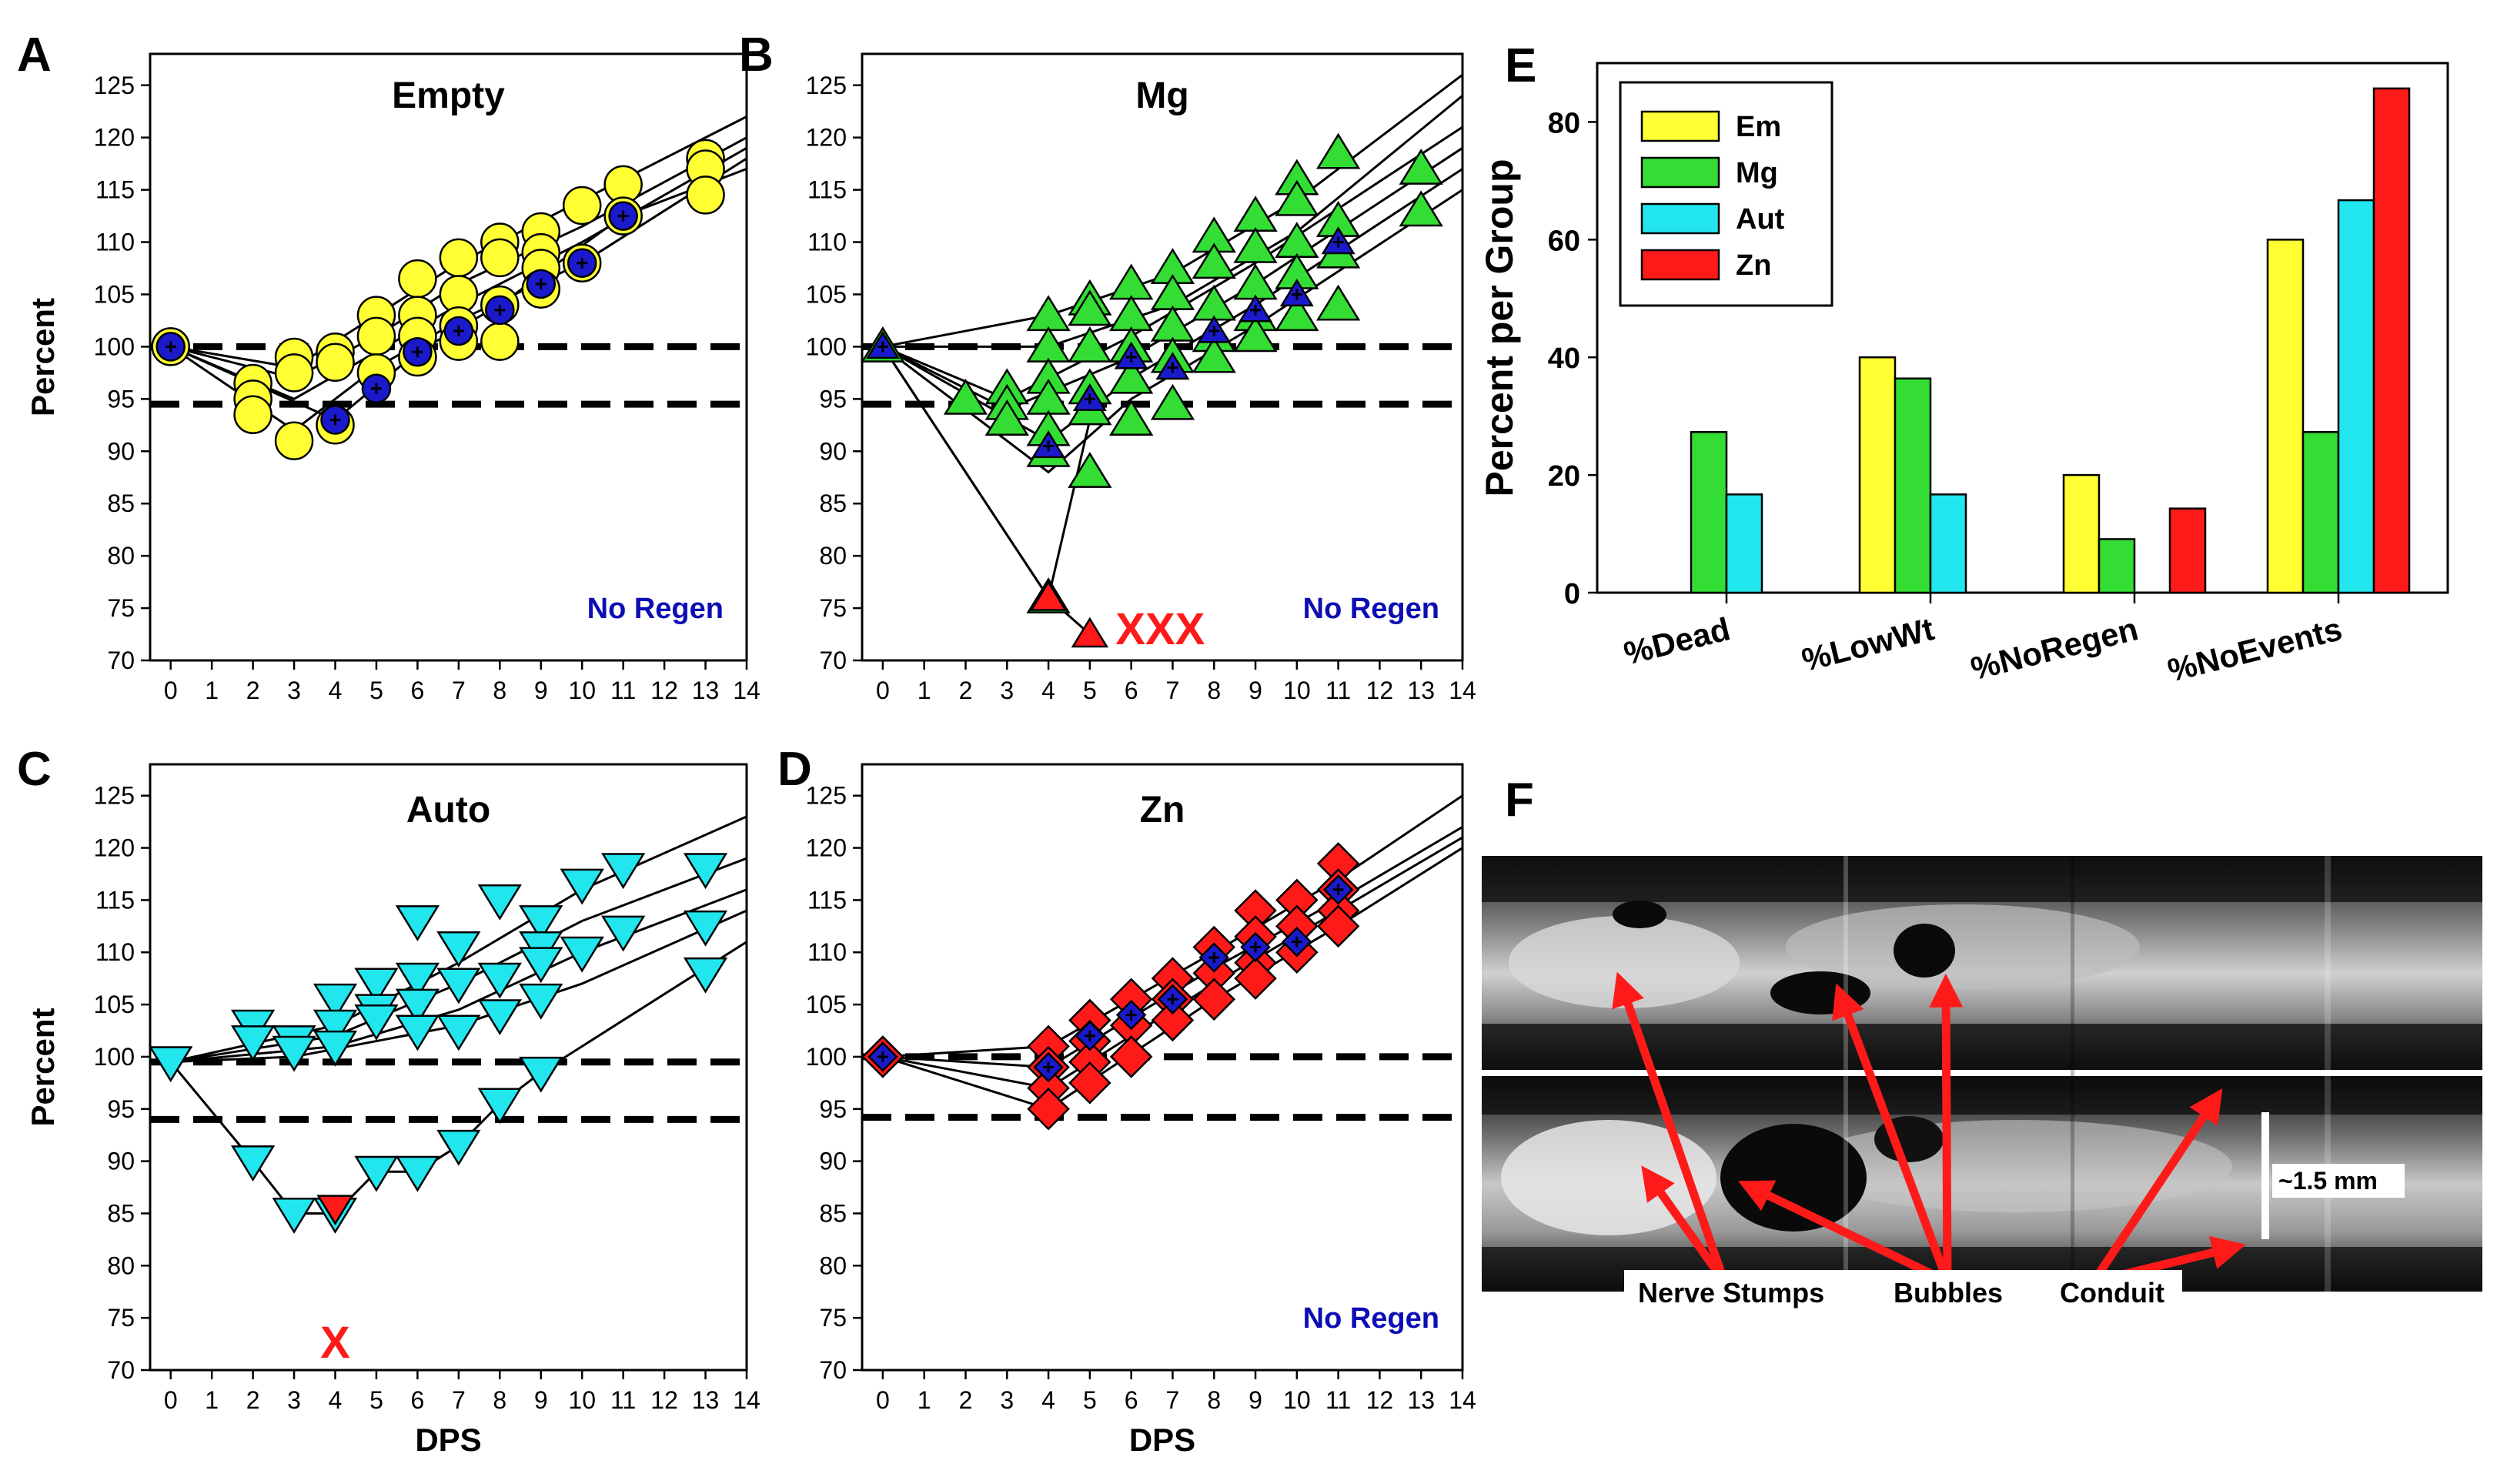 This screenshot has height=1484, width=2497. I want to click on bar-y-tick-label: 60, so click(1564, 241).